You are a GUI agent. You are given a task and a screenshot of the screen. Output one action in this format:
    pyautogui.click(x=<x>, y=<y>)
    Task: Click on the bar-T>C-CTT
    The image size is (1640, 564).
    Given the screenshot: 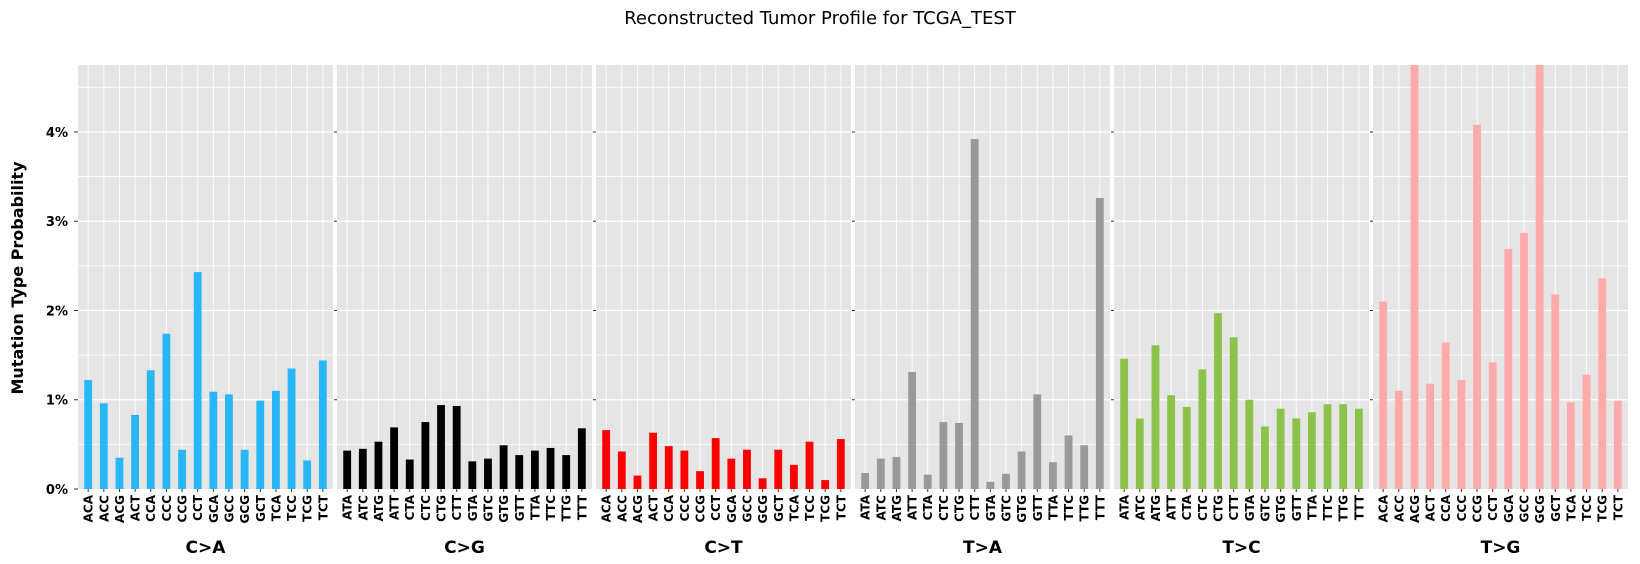 What is the action you would take?
    pyautogui.click(x=1233, y=413)
    